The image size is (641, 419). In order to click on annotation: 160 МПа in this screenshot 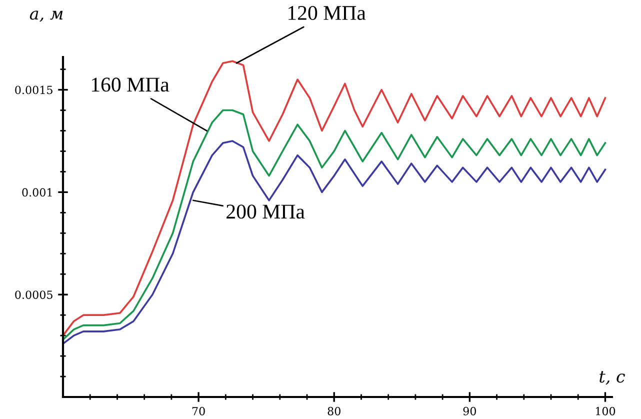, I will do `click(131, 85)`.